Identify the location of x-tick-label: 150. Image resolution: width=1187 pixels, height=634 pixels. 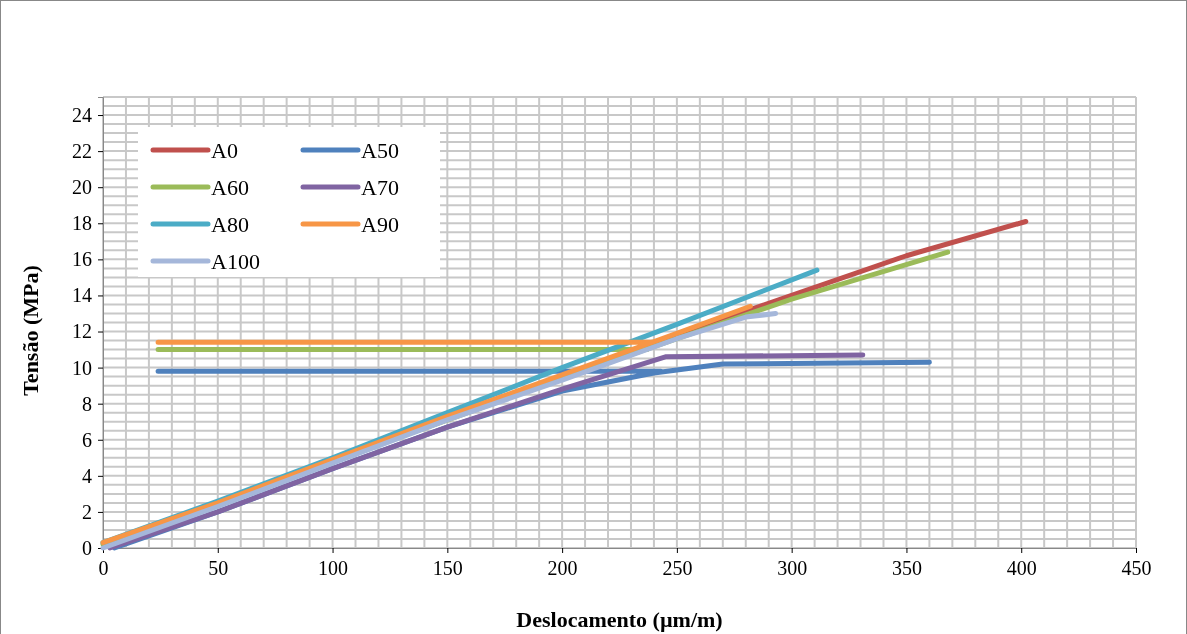
(447, 568).